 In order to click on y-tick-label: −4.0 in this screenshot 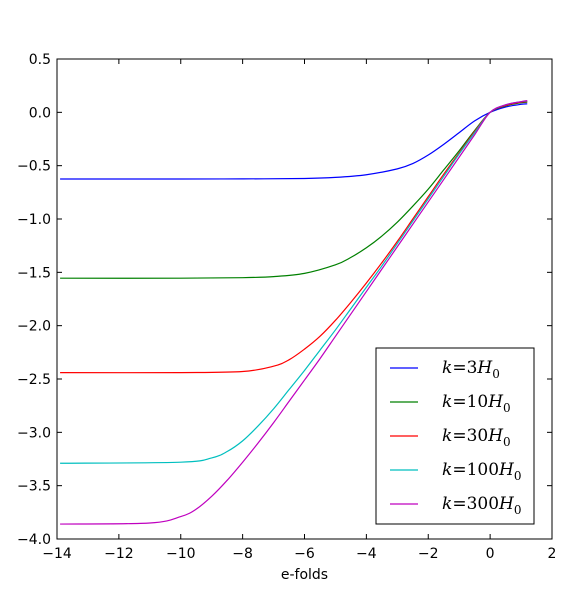, I will do `click(34, 540)`.